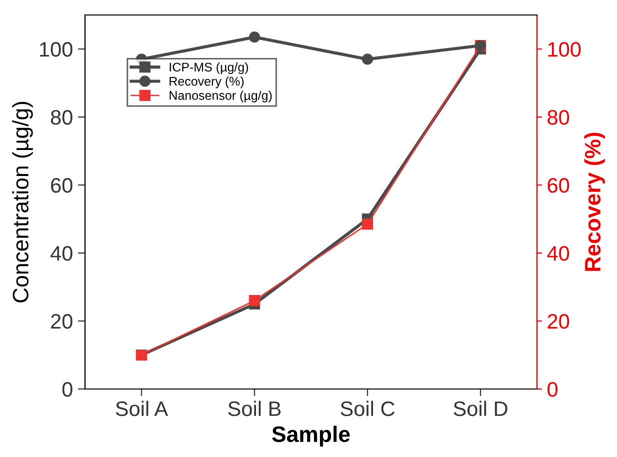 The width and height of the screenshot is (617, 457). Describe the element at coordinates (481, 408) in the screenshot. I see `x-tick-label: Soil D` at that location.